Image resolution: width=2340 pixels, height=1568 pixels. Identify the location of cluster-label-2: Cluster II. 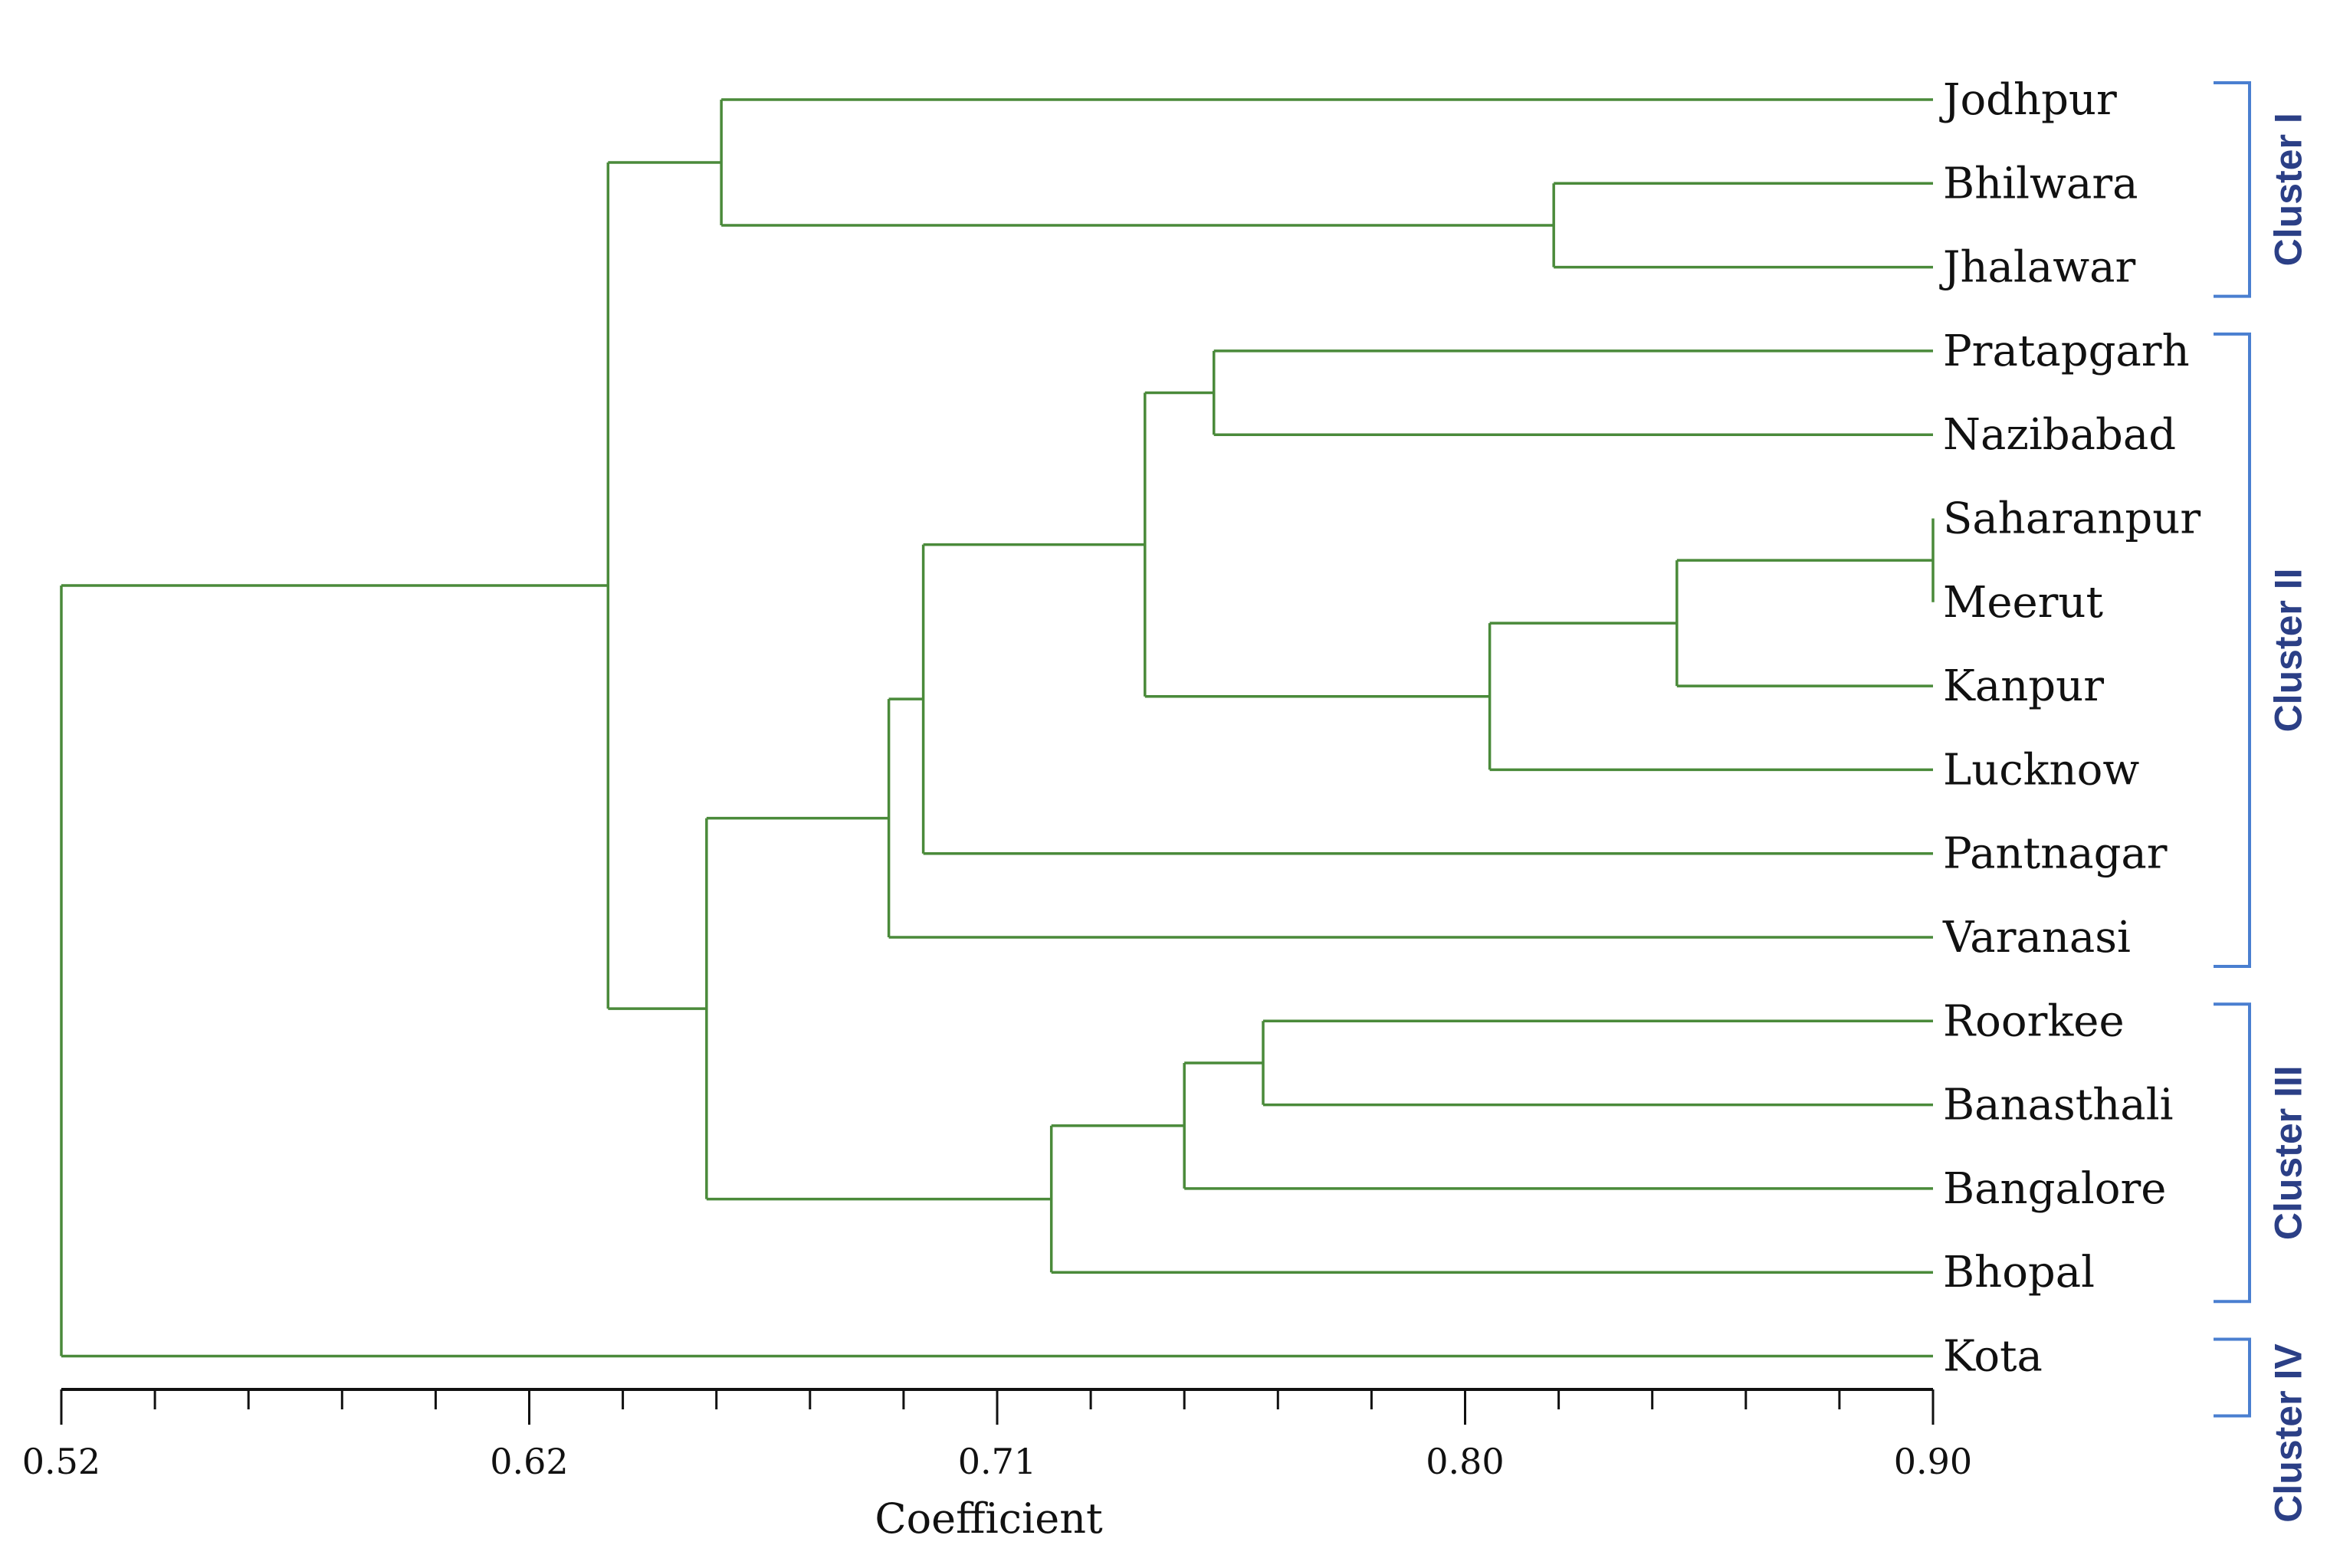
(2288, 650).